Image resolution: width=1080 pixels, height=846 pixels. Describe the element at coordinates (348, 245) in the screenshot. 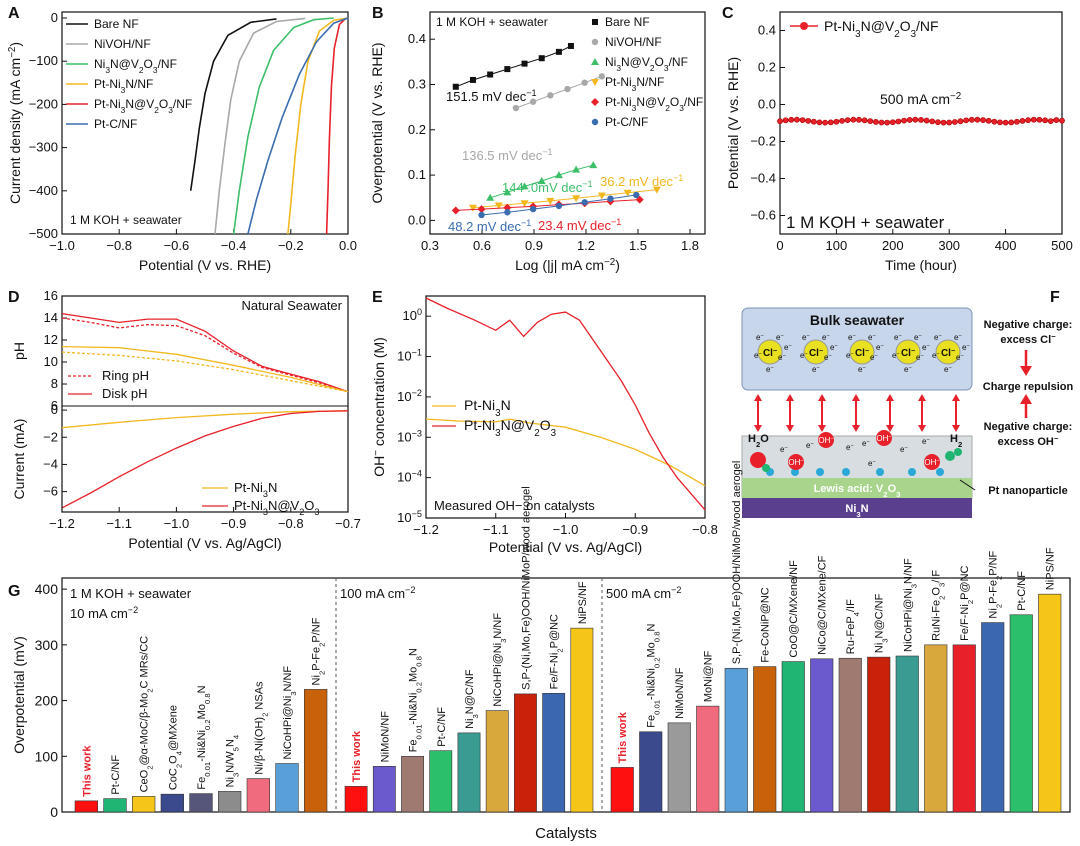

I see `x-tick-label: 0.0` at that location.